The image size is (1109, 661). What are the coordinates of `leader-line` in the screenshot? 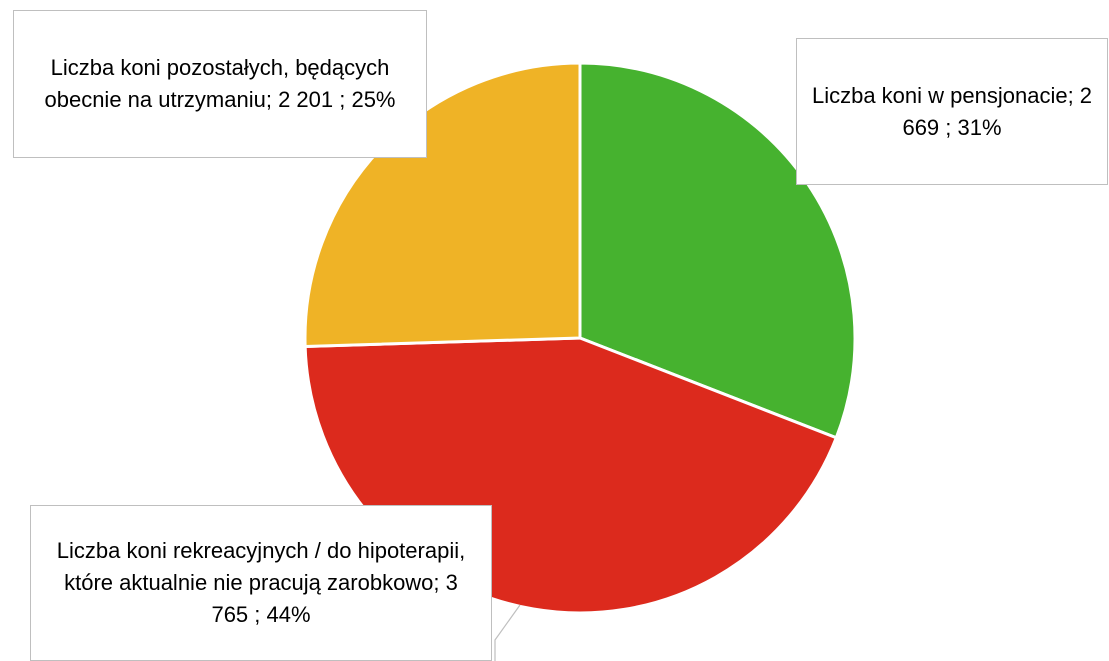 It's located at (507, 632).